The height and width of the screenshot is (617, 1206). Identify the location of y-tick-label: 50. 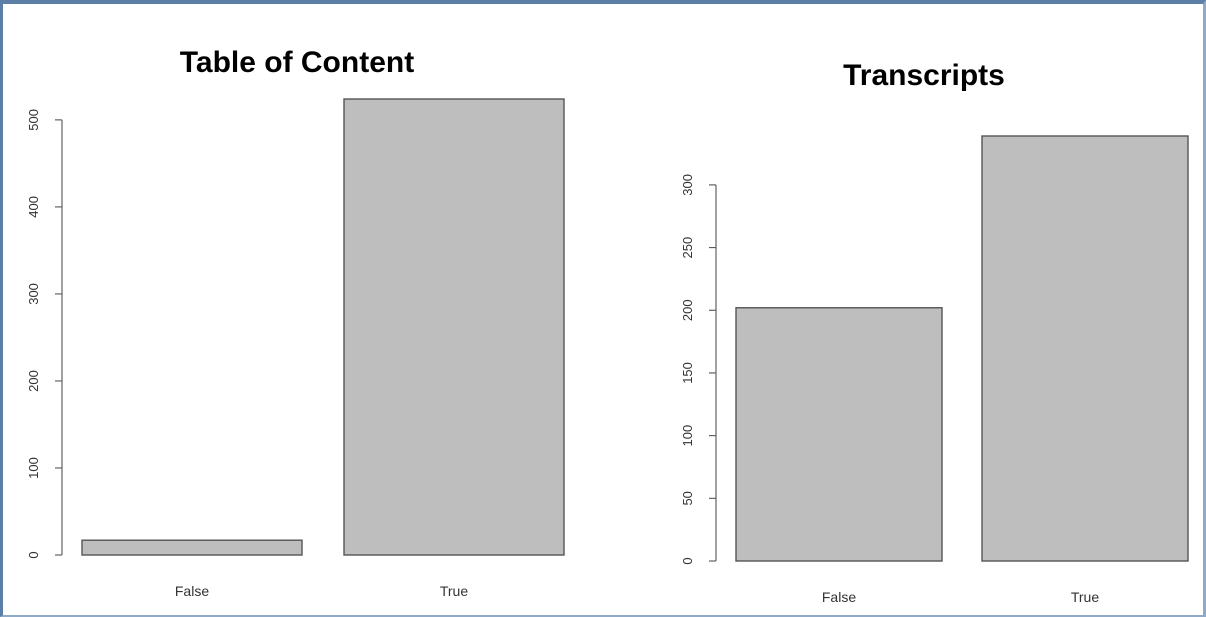
(687, 498).